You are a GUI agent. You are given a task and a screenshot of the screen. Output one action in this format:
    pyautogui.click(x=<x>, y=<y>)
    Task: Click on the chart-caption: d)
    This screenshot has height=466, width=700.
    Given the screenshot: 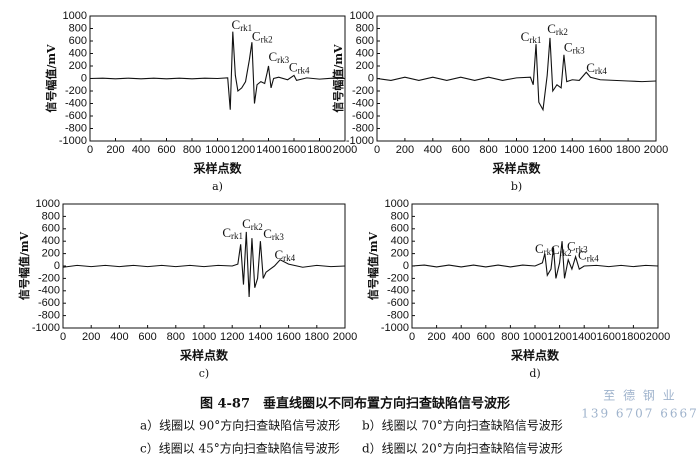 What is the action you would take?
    pyautogui.click(x=534, y=373)
    